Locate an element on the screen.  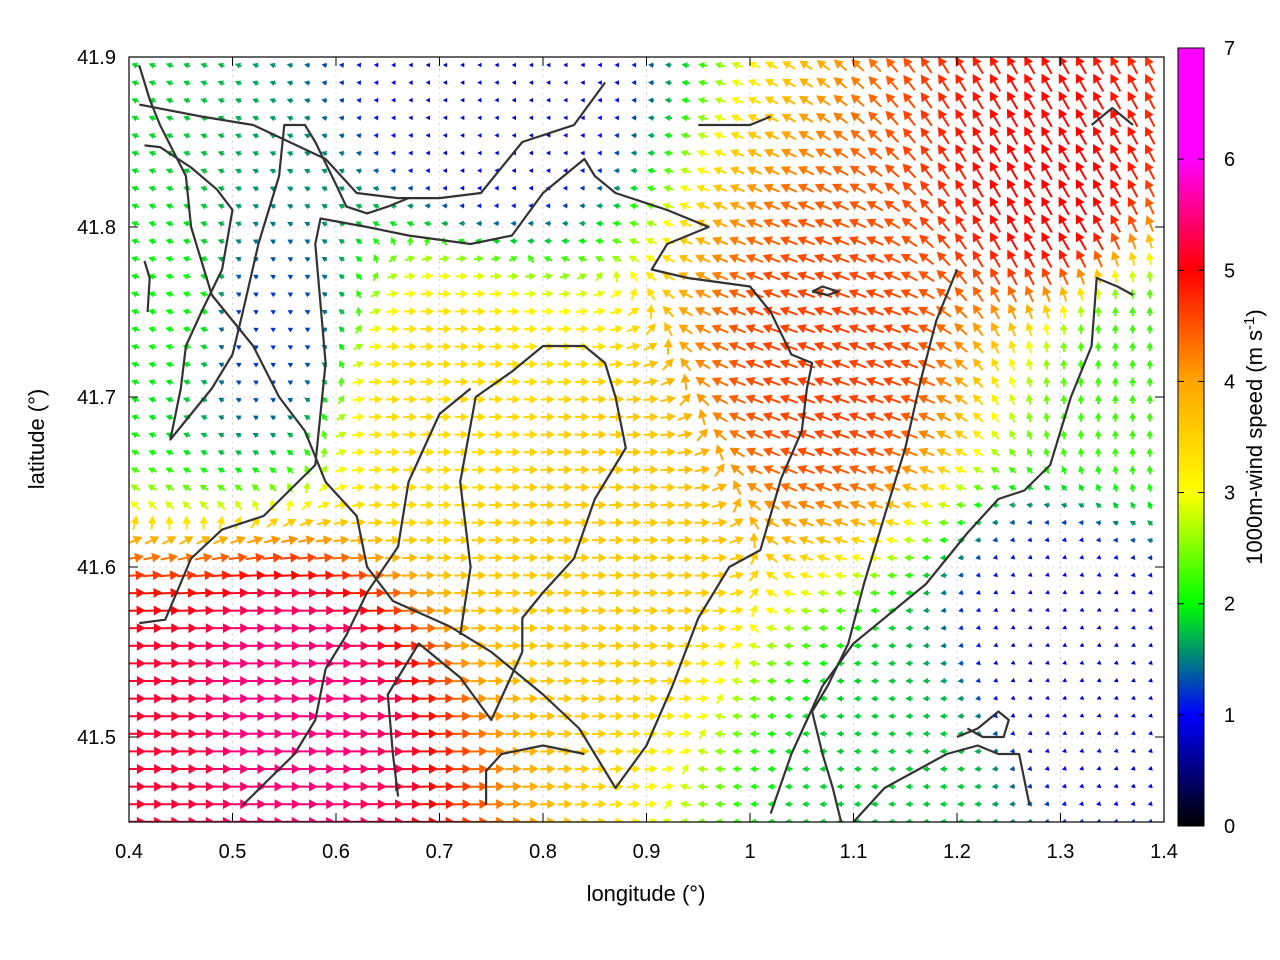
x-tick-label: 0.5 is located at coordinates (233, 852).